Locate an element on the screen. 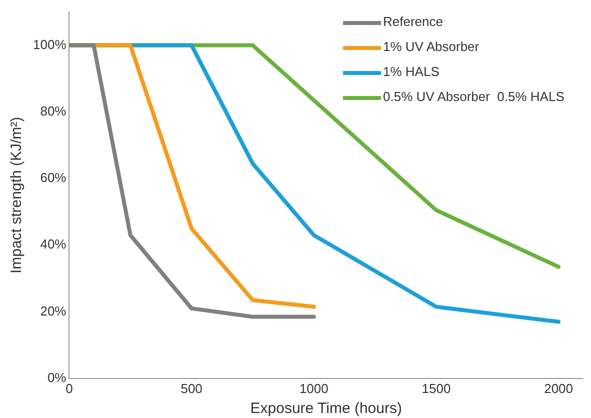 Image resolution: width=591 pixels, height=418 pixels. legend-label: 0.5% UV Absorber 0.5% HALS is located at coordinates (473, 96).